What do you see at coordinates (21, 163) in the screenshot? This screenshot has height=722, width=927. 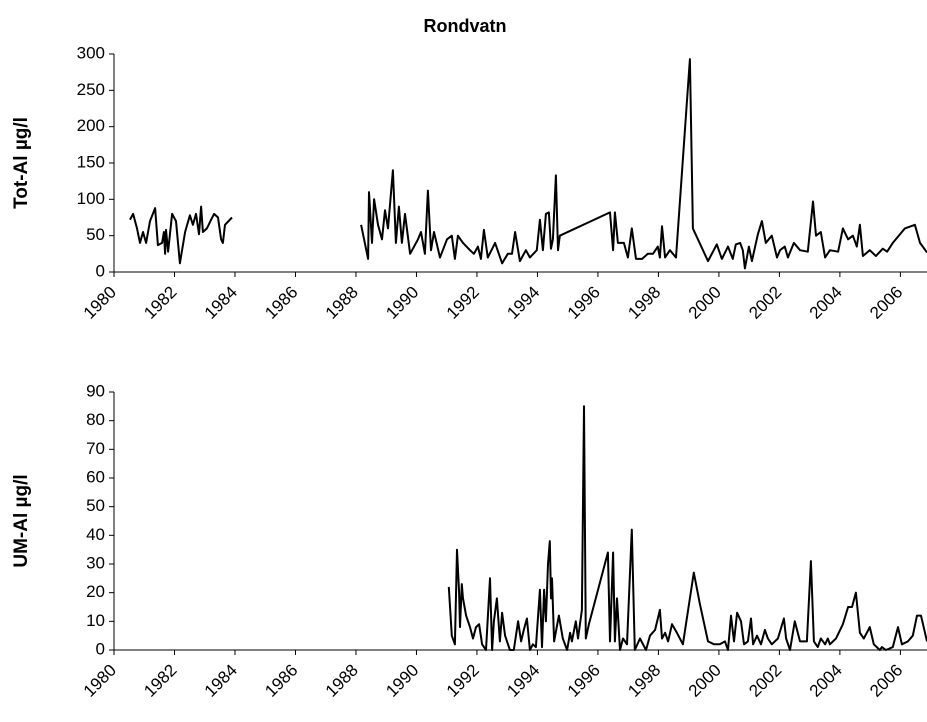 I see `y-axis-label: Tot-Al µg/l` at bounding box center [21, 163].